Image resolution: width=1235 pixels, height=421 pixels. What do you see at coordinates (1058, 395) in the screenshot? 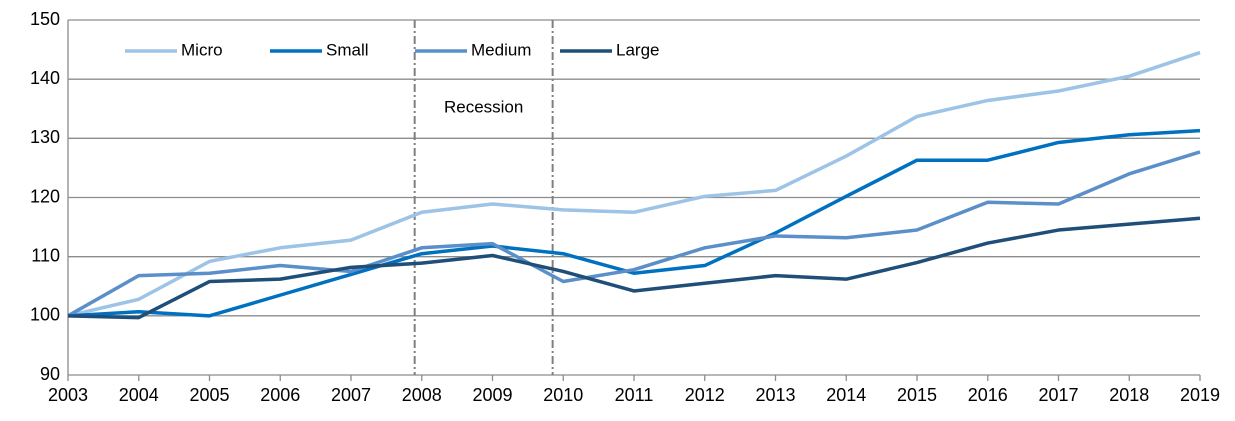
I see `x-tick-label: 2017` at bounding box center [1058, 395].